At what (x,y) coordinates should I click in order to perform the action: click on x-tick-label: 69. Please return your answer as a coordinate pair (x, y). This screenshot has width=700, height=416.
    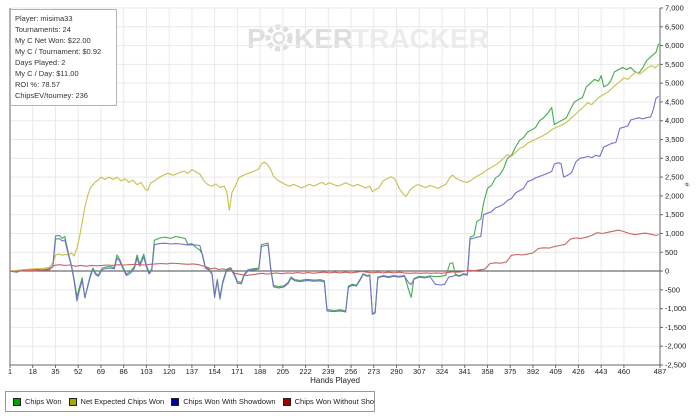
    Looking at the image, I should click on (101, 371).